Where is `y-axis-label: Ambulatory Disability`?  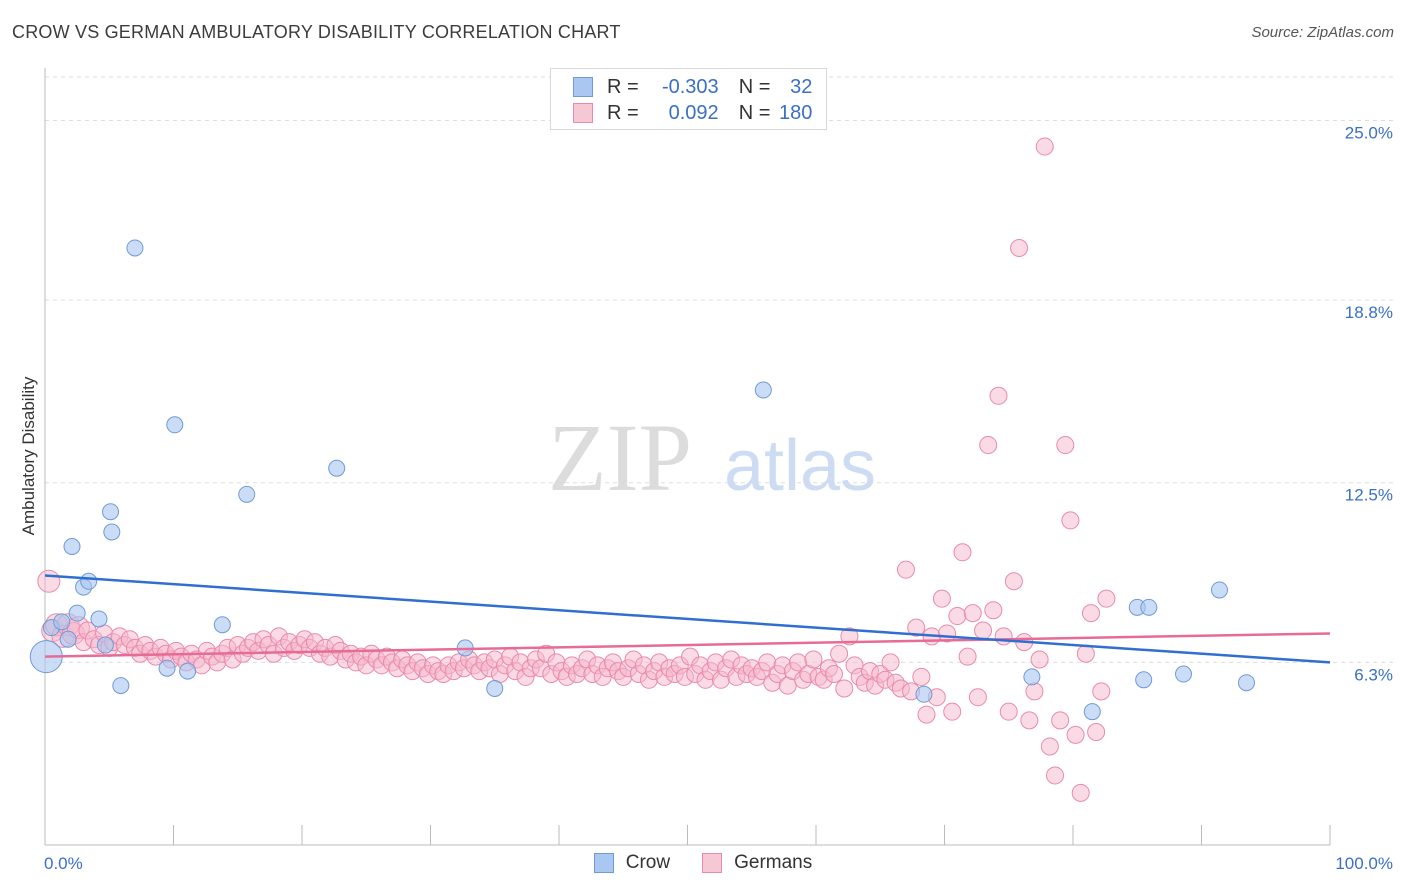 y-axis-label: Ambulatory Disability is located at coordinates (28, 455).